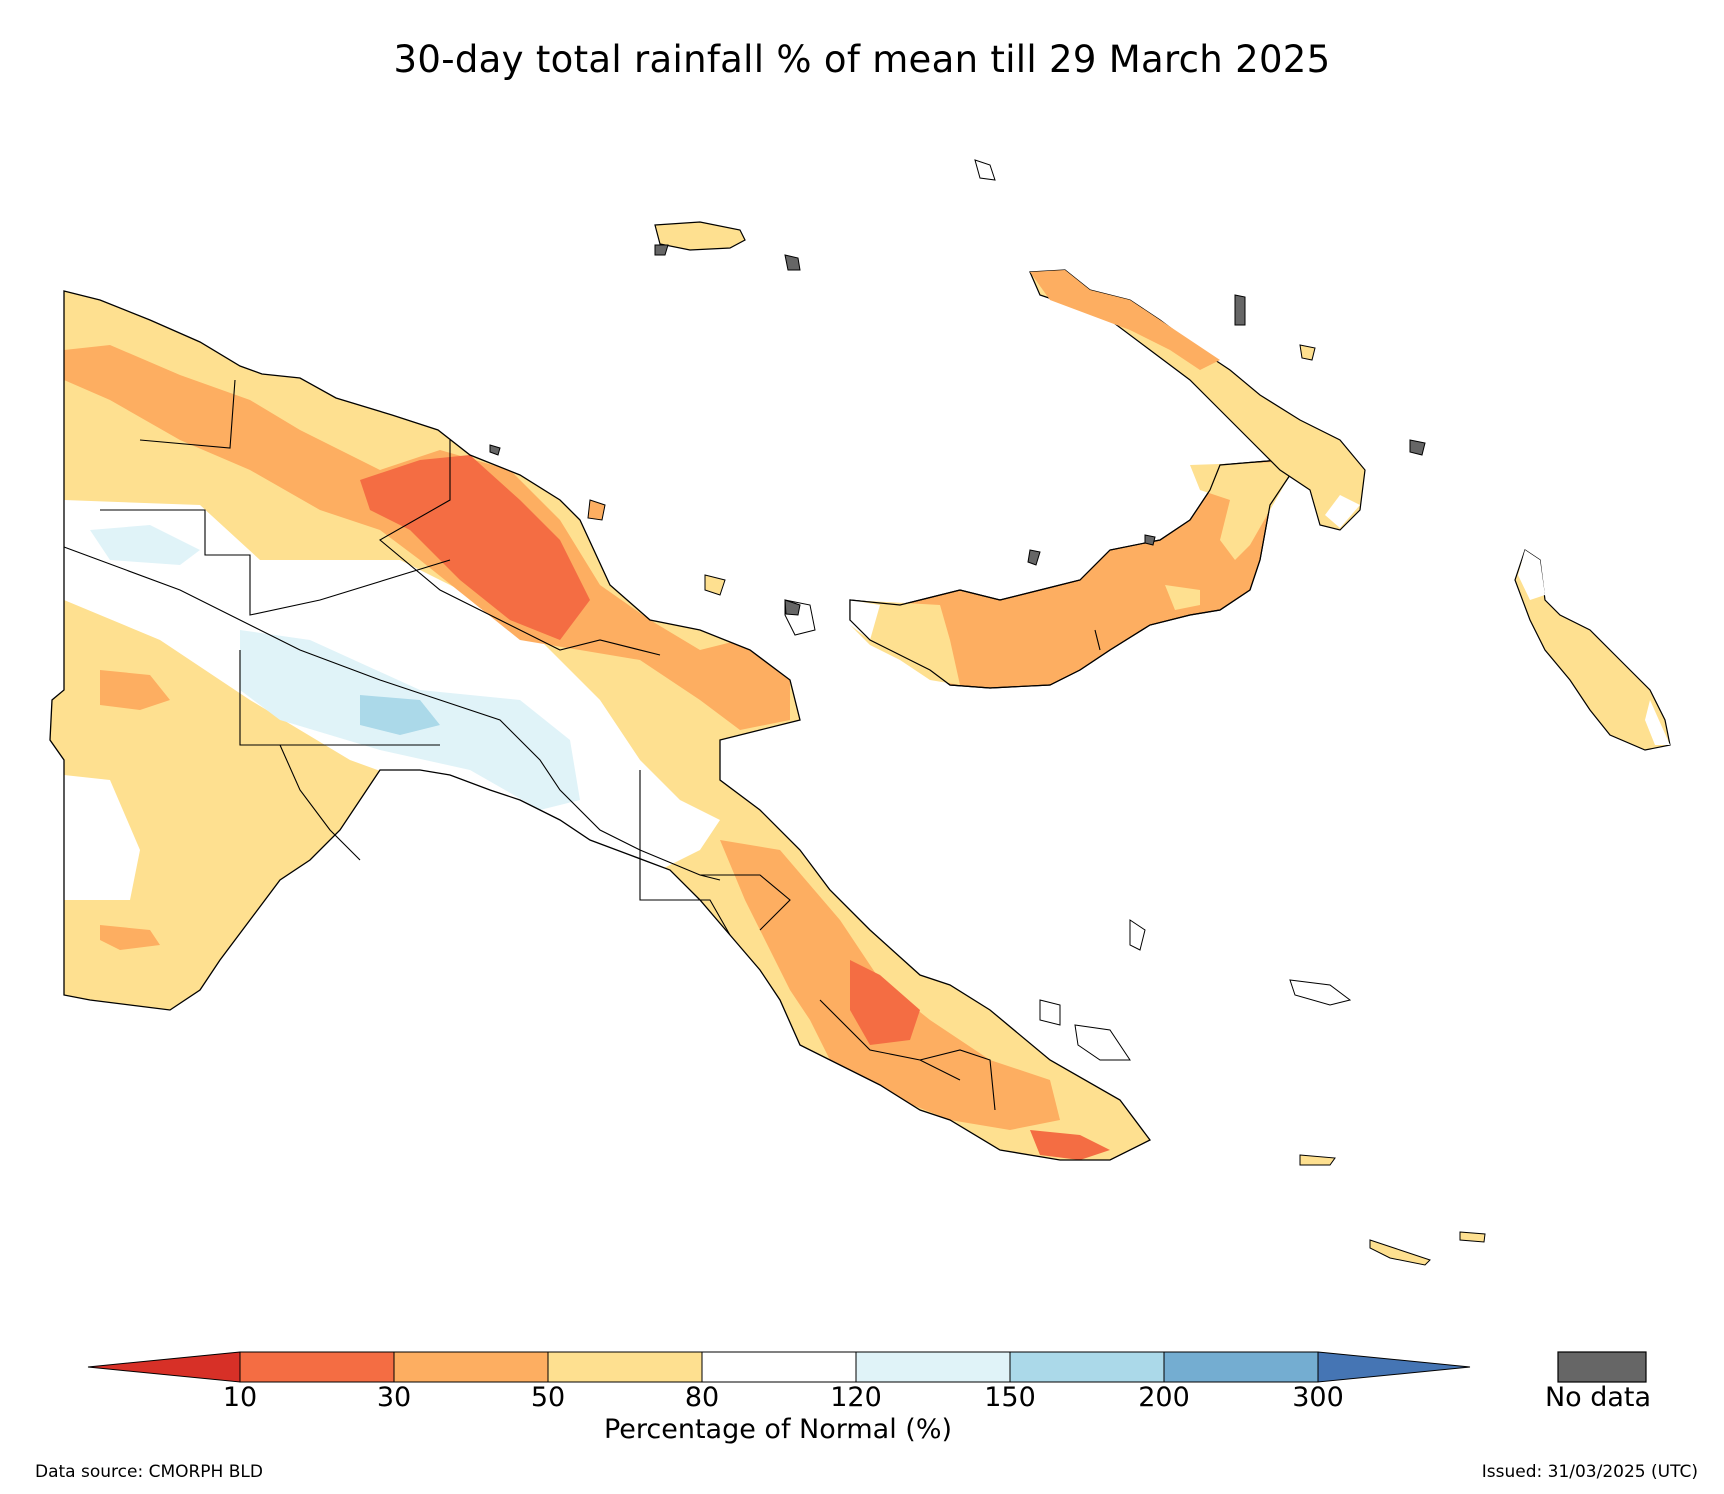 This screenshot has height=1494, width=1724. What do you see at coordinates (1602, 1367) in the screenshot?
I see `no-data-swatch` at bounding box center [1602, 1367].